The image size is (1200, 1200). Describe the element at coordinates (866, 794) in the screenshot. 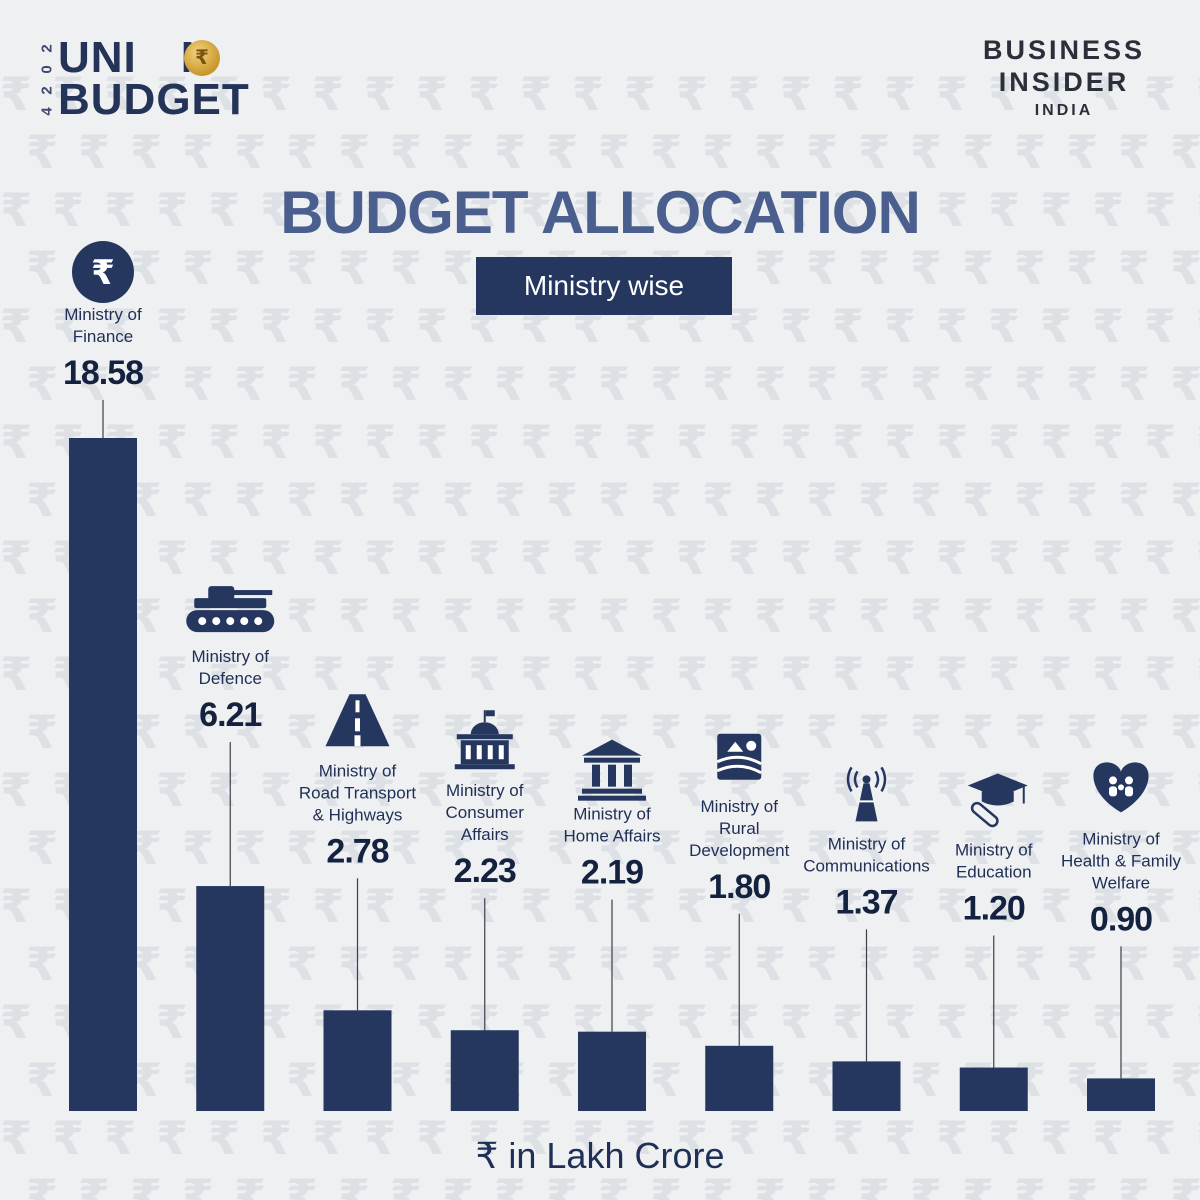

I see `tower-icon` at that location.